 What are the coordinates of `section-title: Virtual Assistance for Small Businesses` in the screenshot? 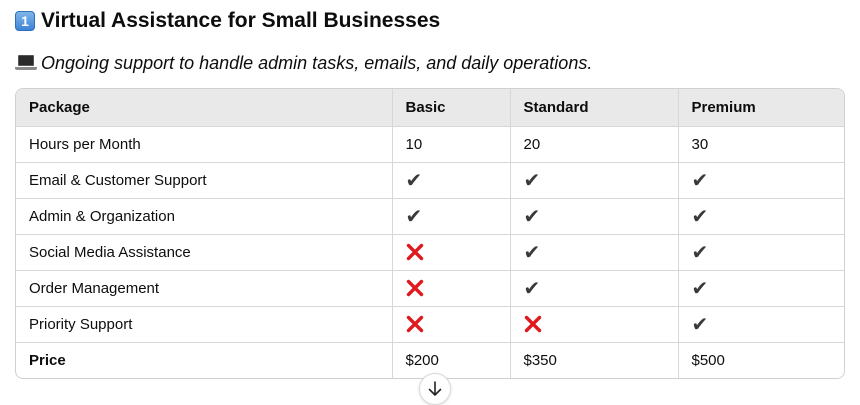 It's located at (241, 20).